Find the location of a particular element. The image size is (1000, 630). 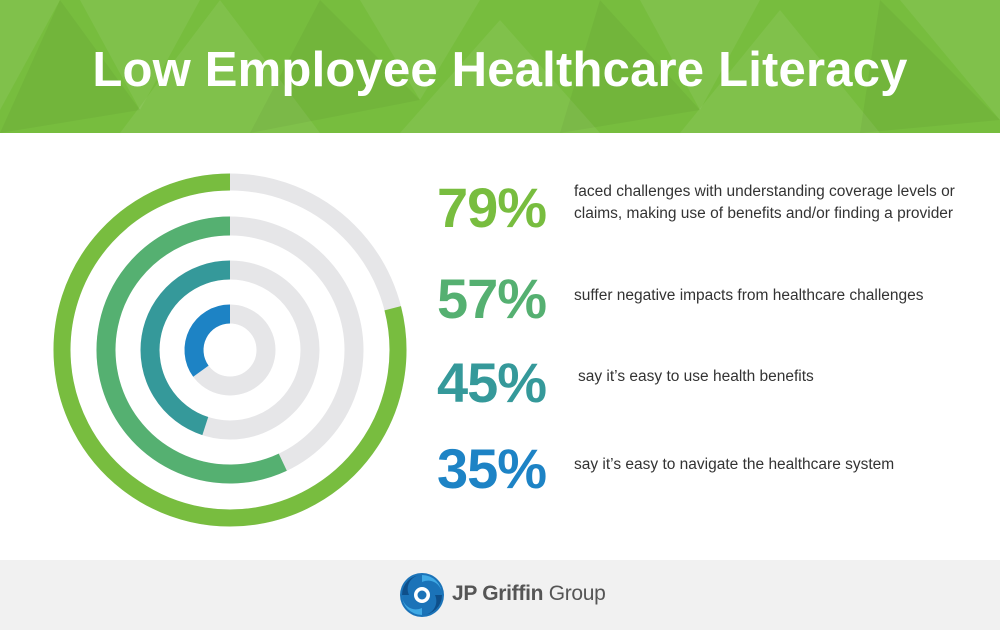

stat-value-1: 79% is located at coordinates (492, 207).